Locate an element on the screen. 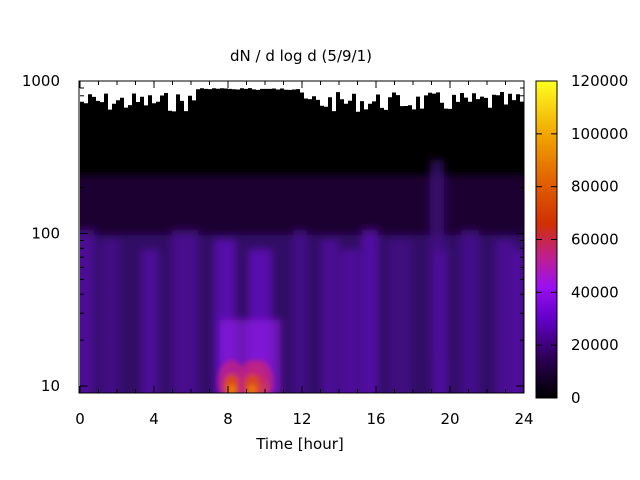 This screenshot has width=640, height=480. x-axis-label: Time [hour] is located at coordinates (299, 444).